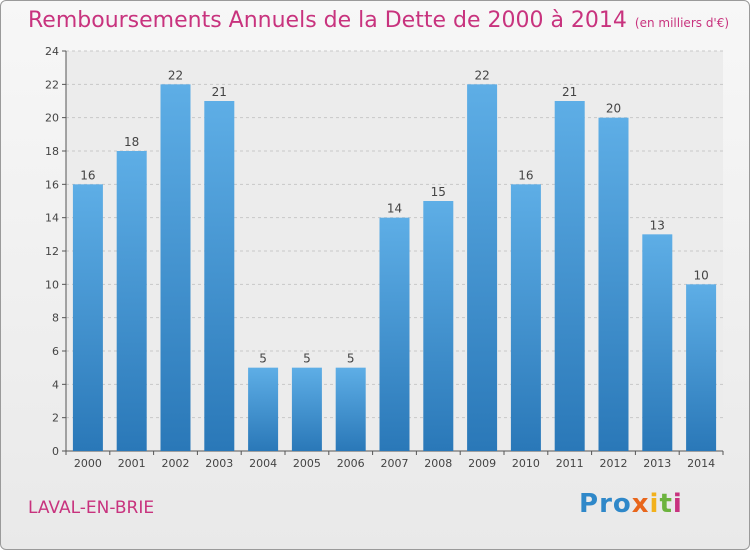 This screenshot has height=550, width=750. What do you see at coordinates (438, 192) in the screenshot?
I see `bar-value-label: 15` at bounding box center [438, 192].